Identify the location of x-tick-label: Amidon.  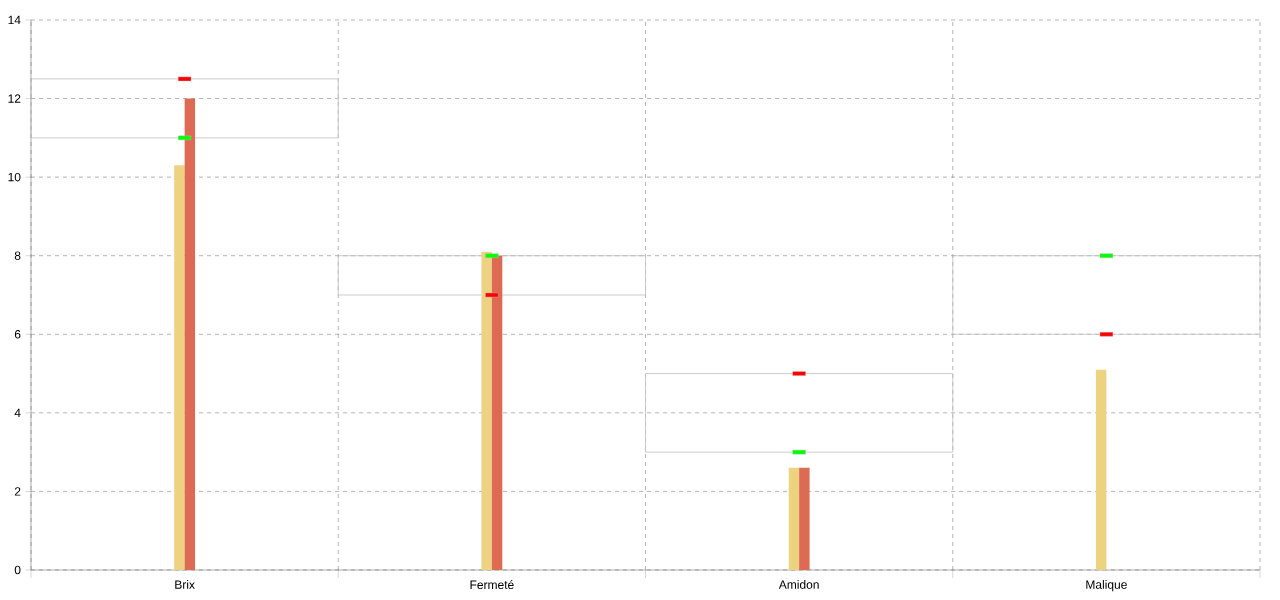
(798, 584).